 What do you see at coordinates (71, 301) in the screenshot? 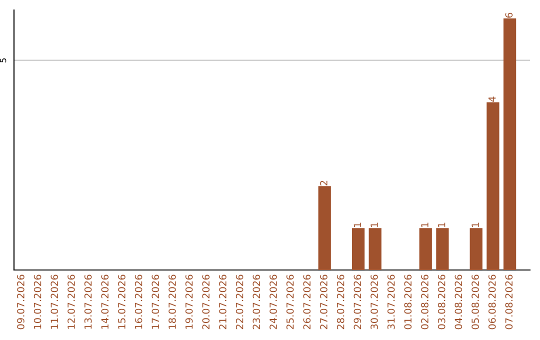
I see `x-tick-label: 12.07.2026` at bounding box center [71, 301].